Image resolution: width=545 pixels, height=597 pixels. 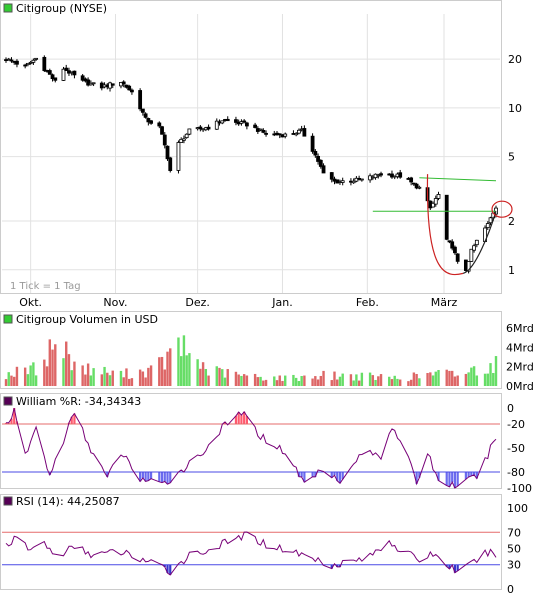 I want to click on price-tick-label: 10, so click(x=515, y=108).